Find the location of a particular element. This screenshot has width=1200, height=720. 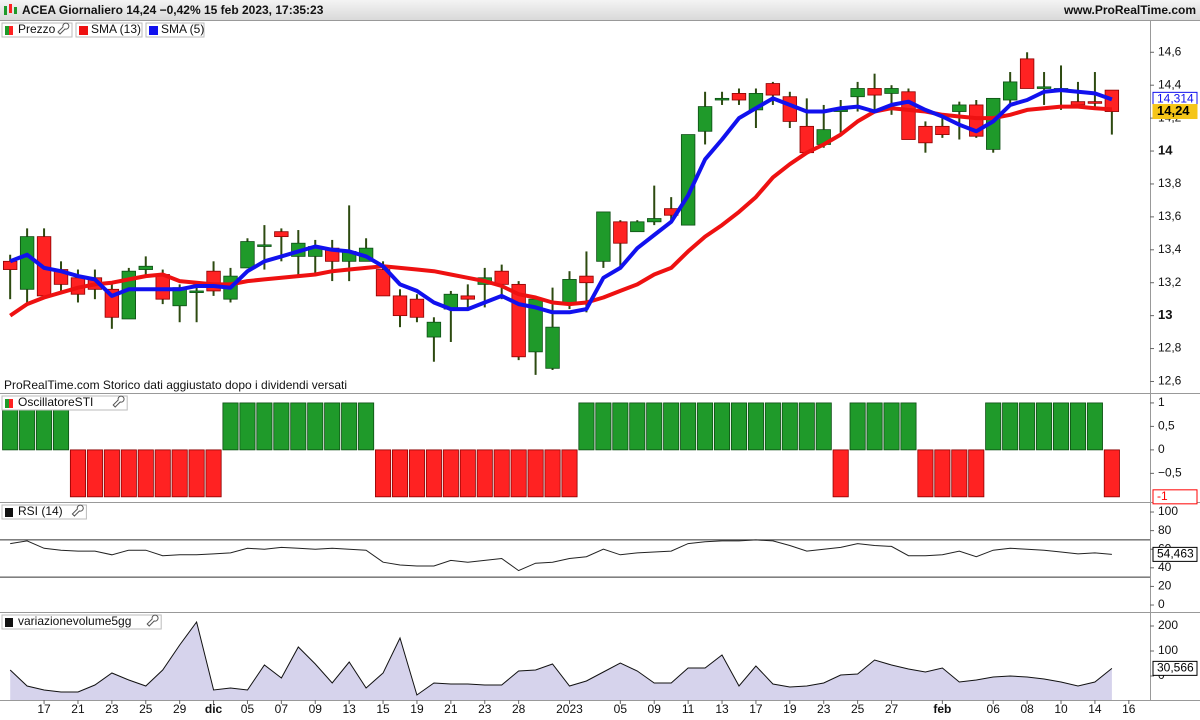

y-tick-label: −0,5 is located at coordinates (1170, 473).